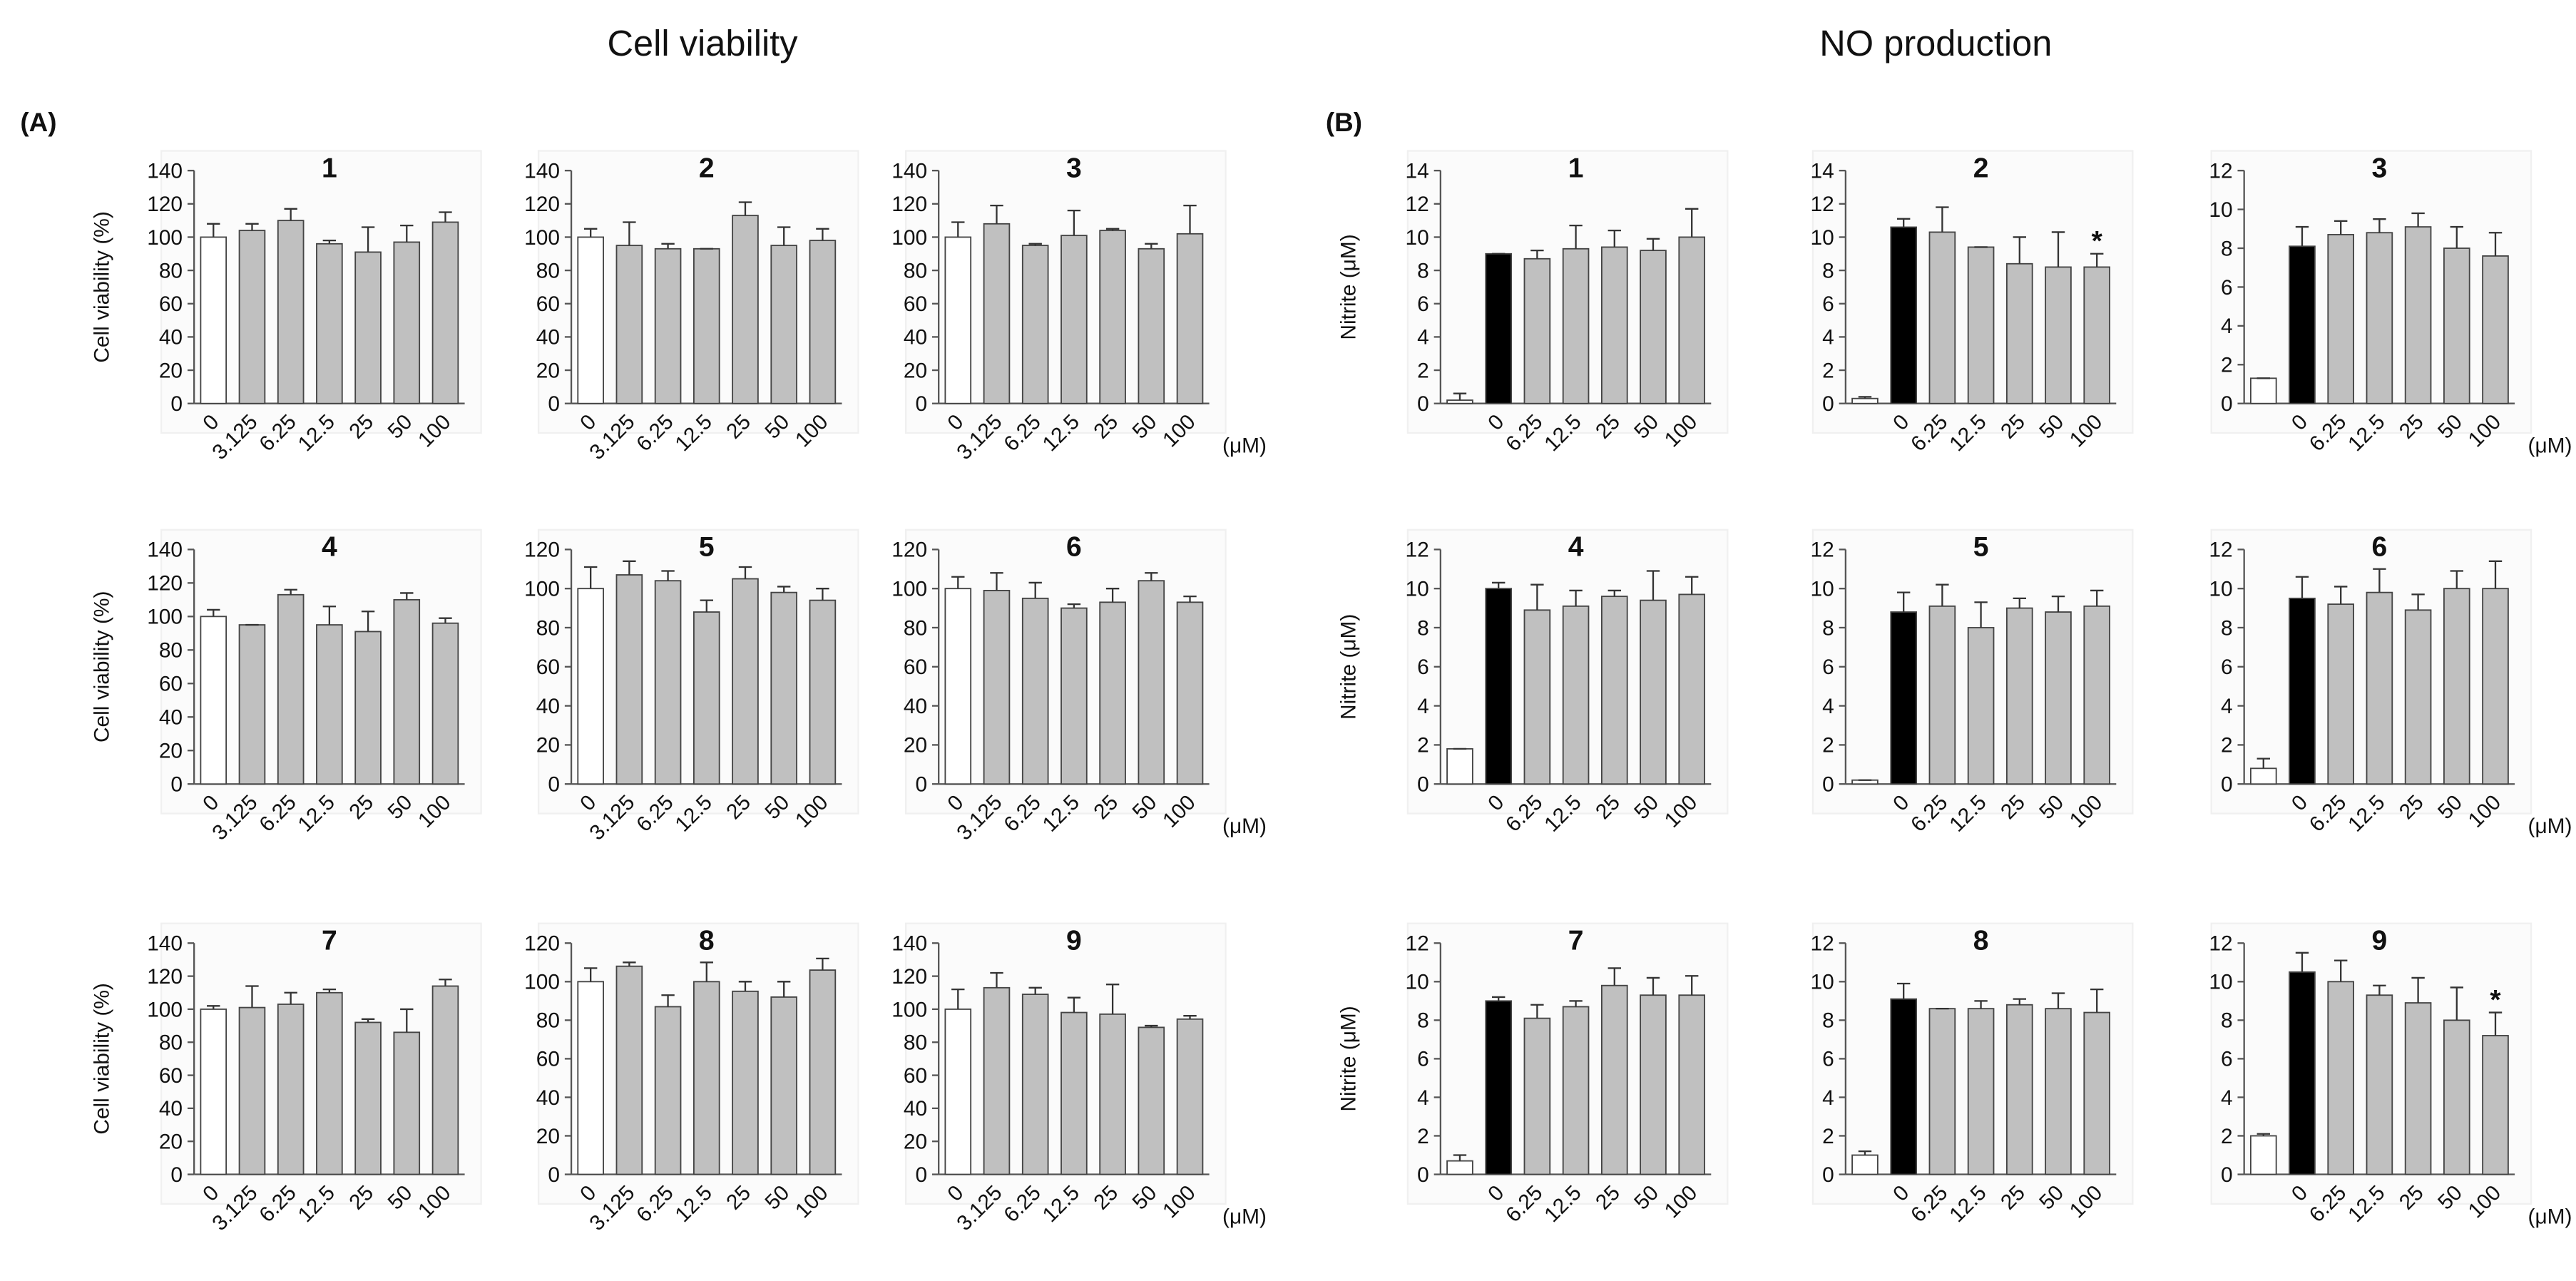 The image size is (2576, 1281). Describe the element at coordinates (1344, 122) in the screenshot. I see `panel-label: (B)` at that location.